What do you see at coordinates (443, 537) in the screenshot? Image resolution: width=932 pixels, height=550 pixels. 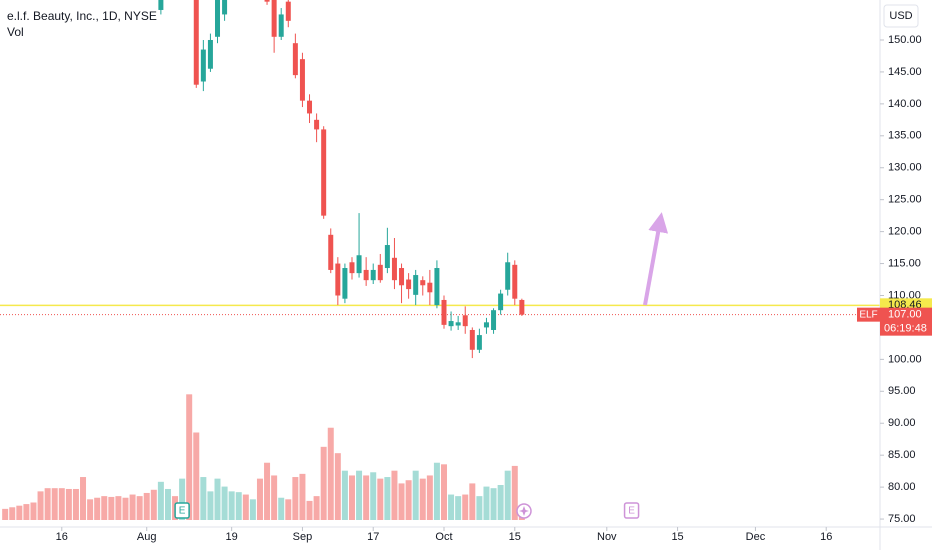 I see `x-tick-label: Oct` at bounding box center [443, 537].